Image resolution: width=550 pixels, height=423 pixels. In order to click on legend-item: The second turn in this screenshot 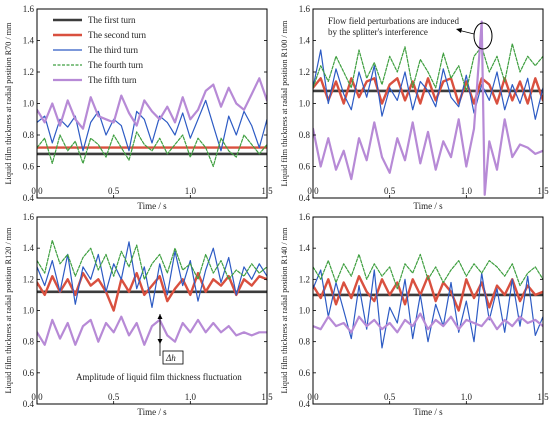, I will do `click(99, 35)`.